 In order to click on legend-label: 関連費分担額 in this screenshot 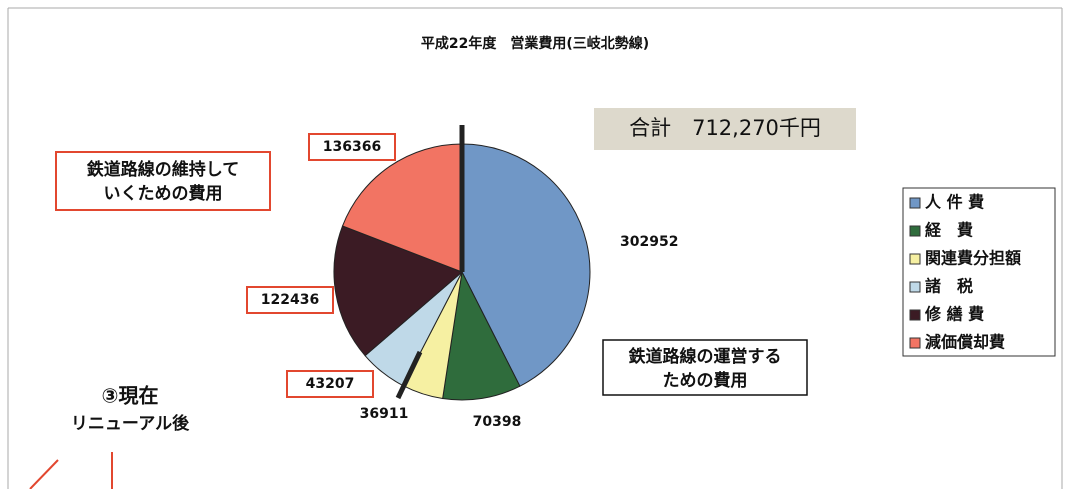, I will do `click(973, 258)`.